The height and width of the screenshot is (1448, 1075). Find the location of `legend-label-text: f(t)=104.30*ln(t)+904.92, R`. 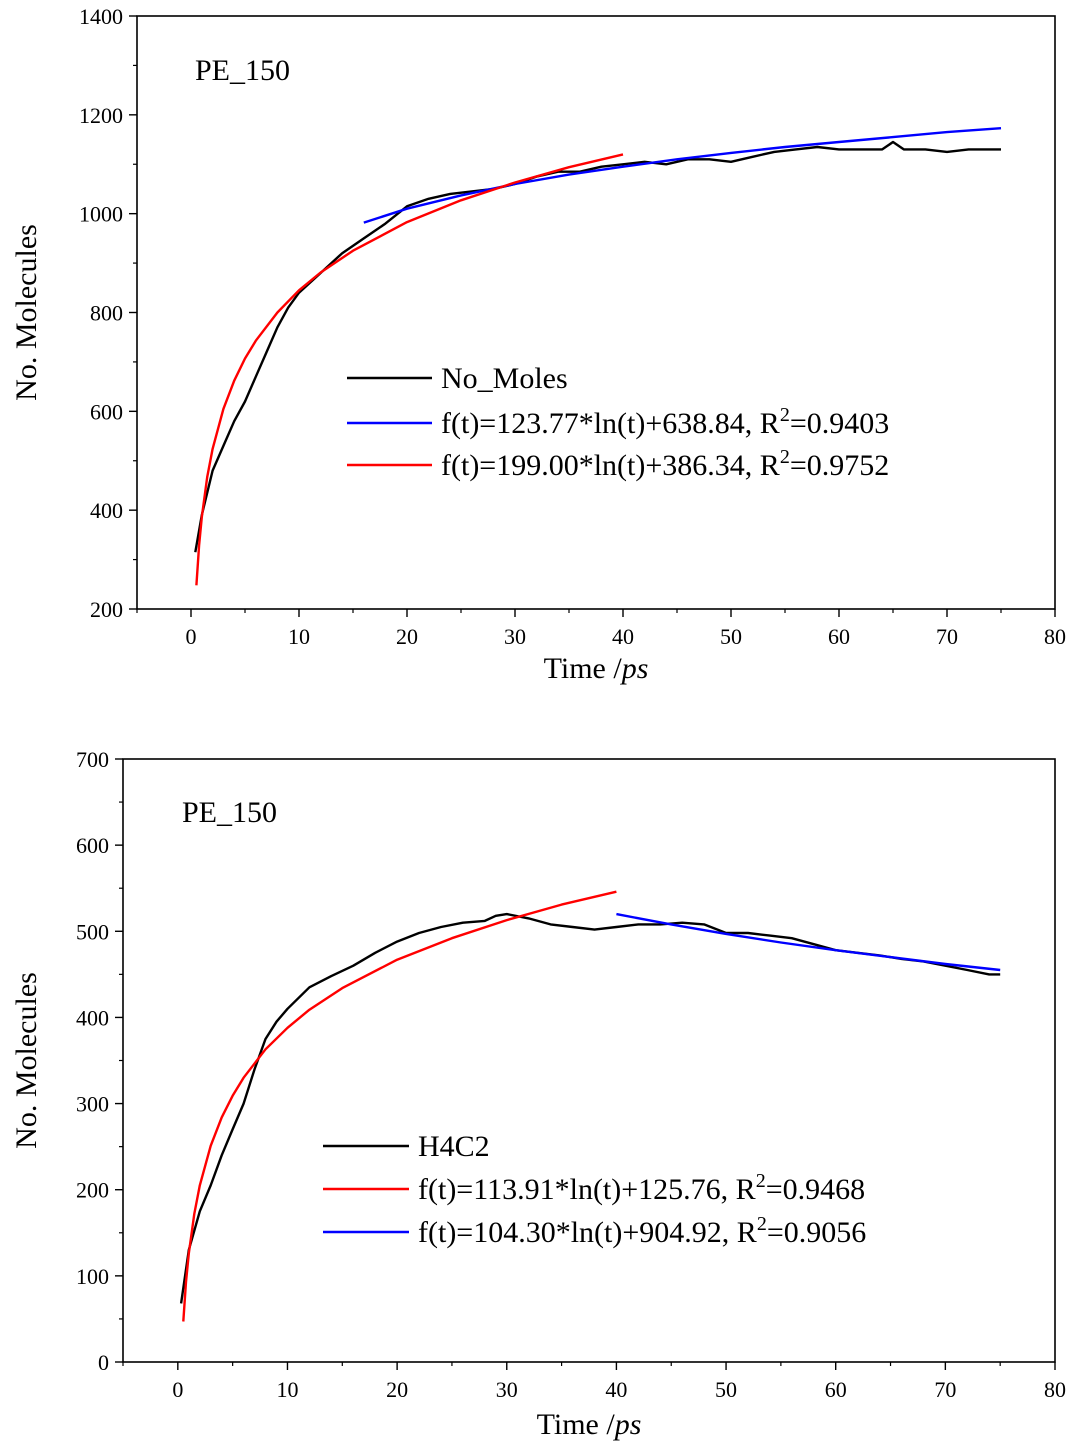

legend-label-text: f(t)=104.30*ln(t)+904.92, R is located at coordinates (587, 1232).